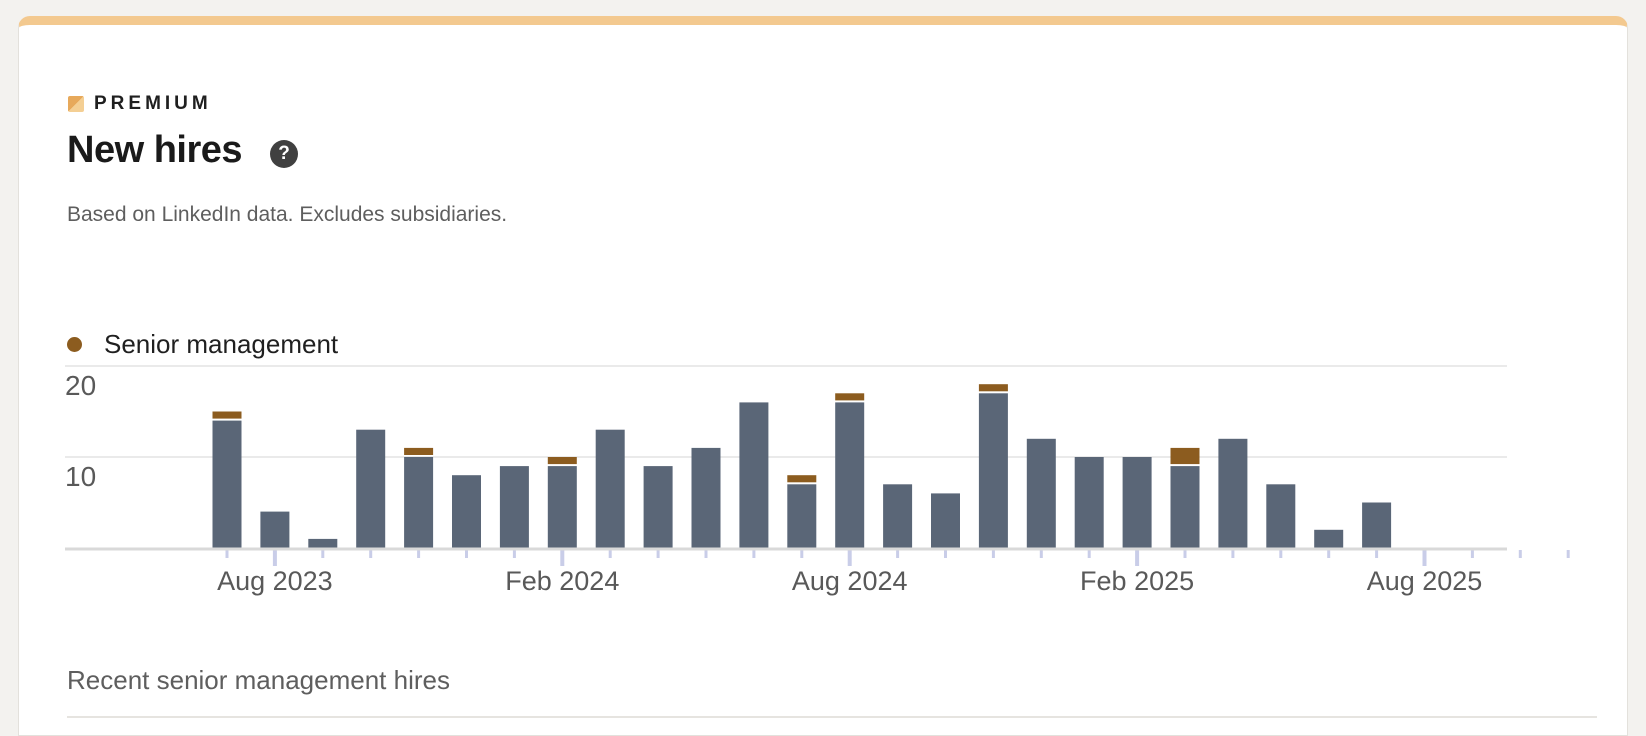 The image size is (1646, 736). I want to click on x-tick-label: Feb 2024, so click(562, 581).